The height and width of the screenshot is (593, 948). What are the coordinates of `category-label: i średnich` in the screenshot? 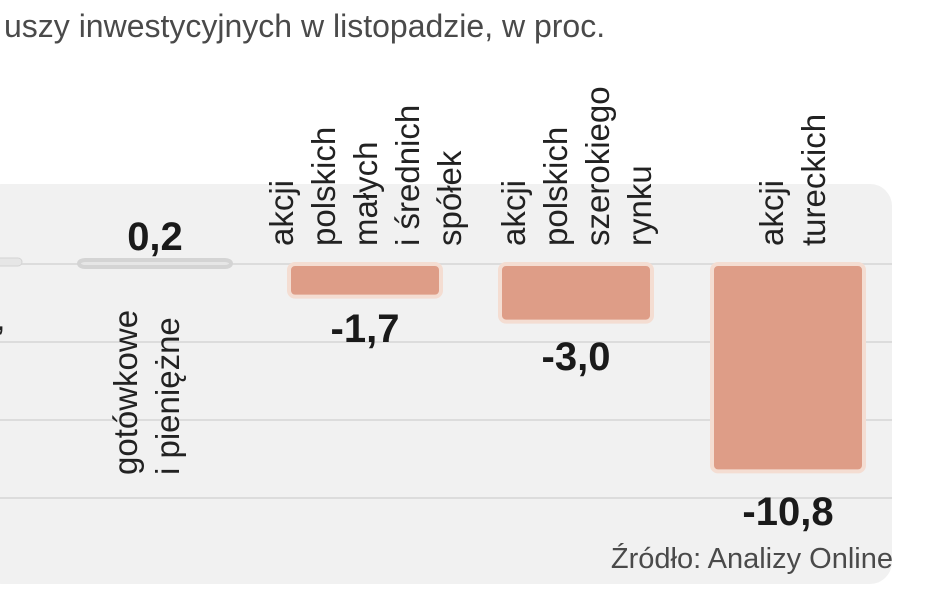 It's located at (407, 175).